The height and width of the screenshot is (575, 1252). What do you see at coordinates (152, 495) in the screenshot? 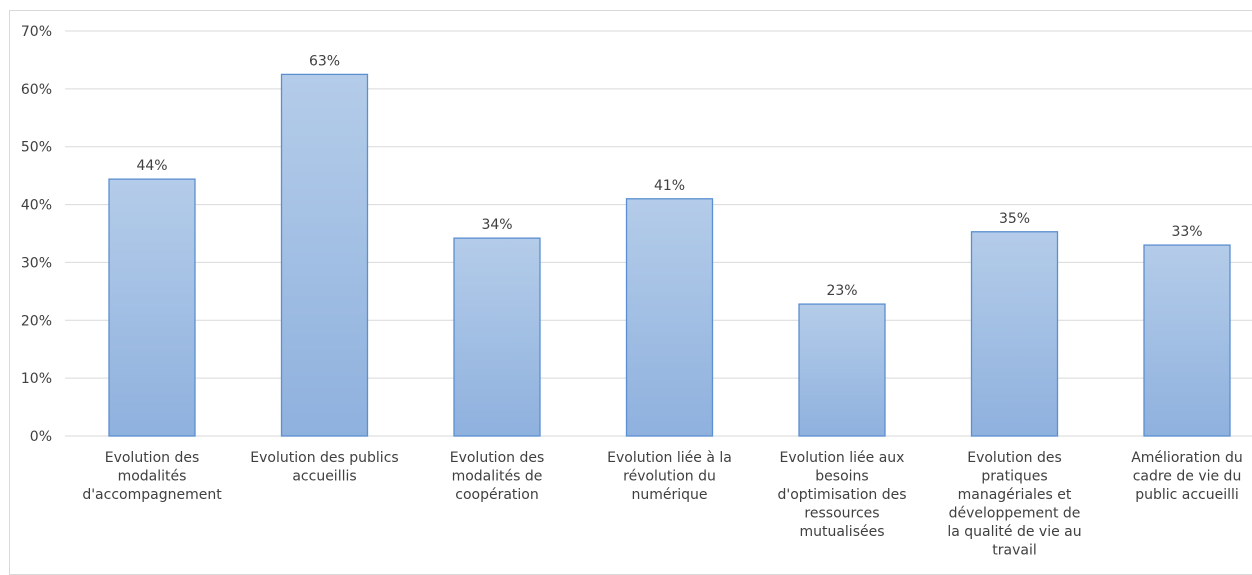
I see `category-label-line: d'accompagnement` at bounding box center [152, 495].